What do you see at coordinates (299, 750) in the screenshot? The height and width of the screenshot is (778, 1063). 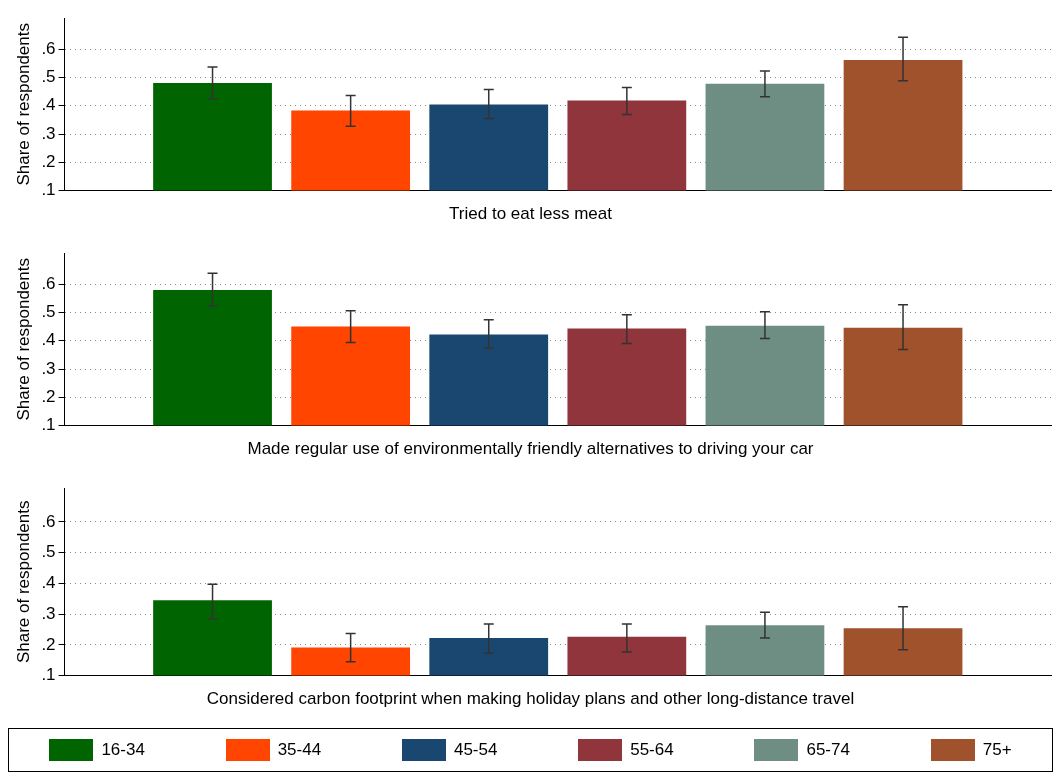 I see `legend-label: 35-44` at bounding box center [299, 750].